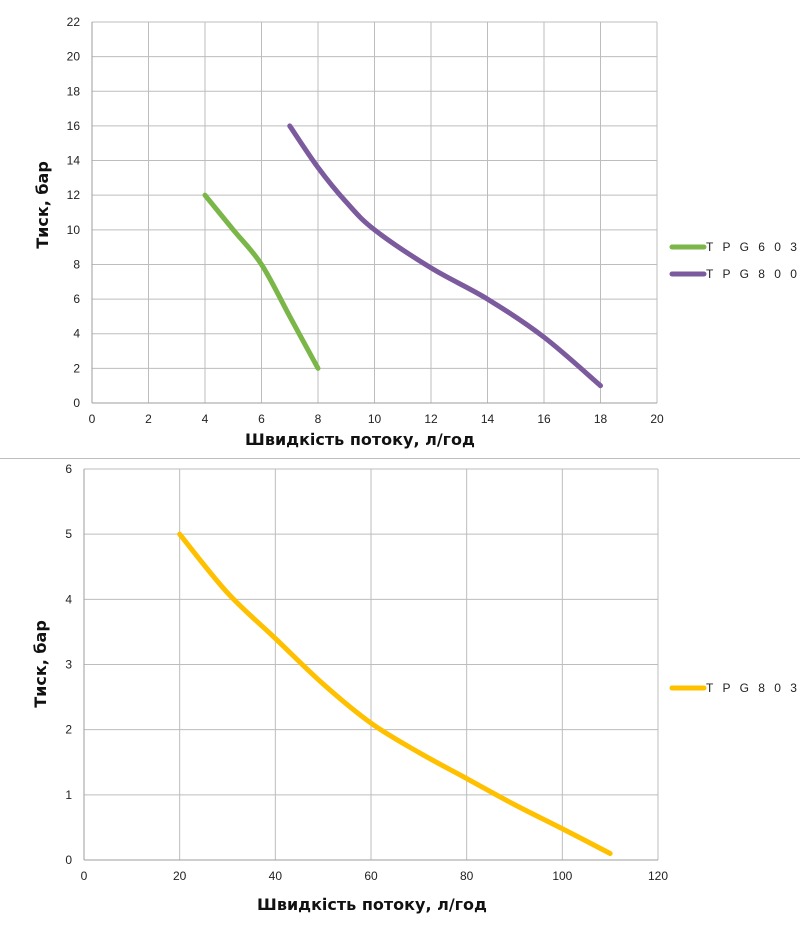  What do you see at coordinates (74, 161) in the screenshot?
I see `y-tick-label: 14` at bounding box center [74, 161].